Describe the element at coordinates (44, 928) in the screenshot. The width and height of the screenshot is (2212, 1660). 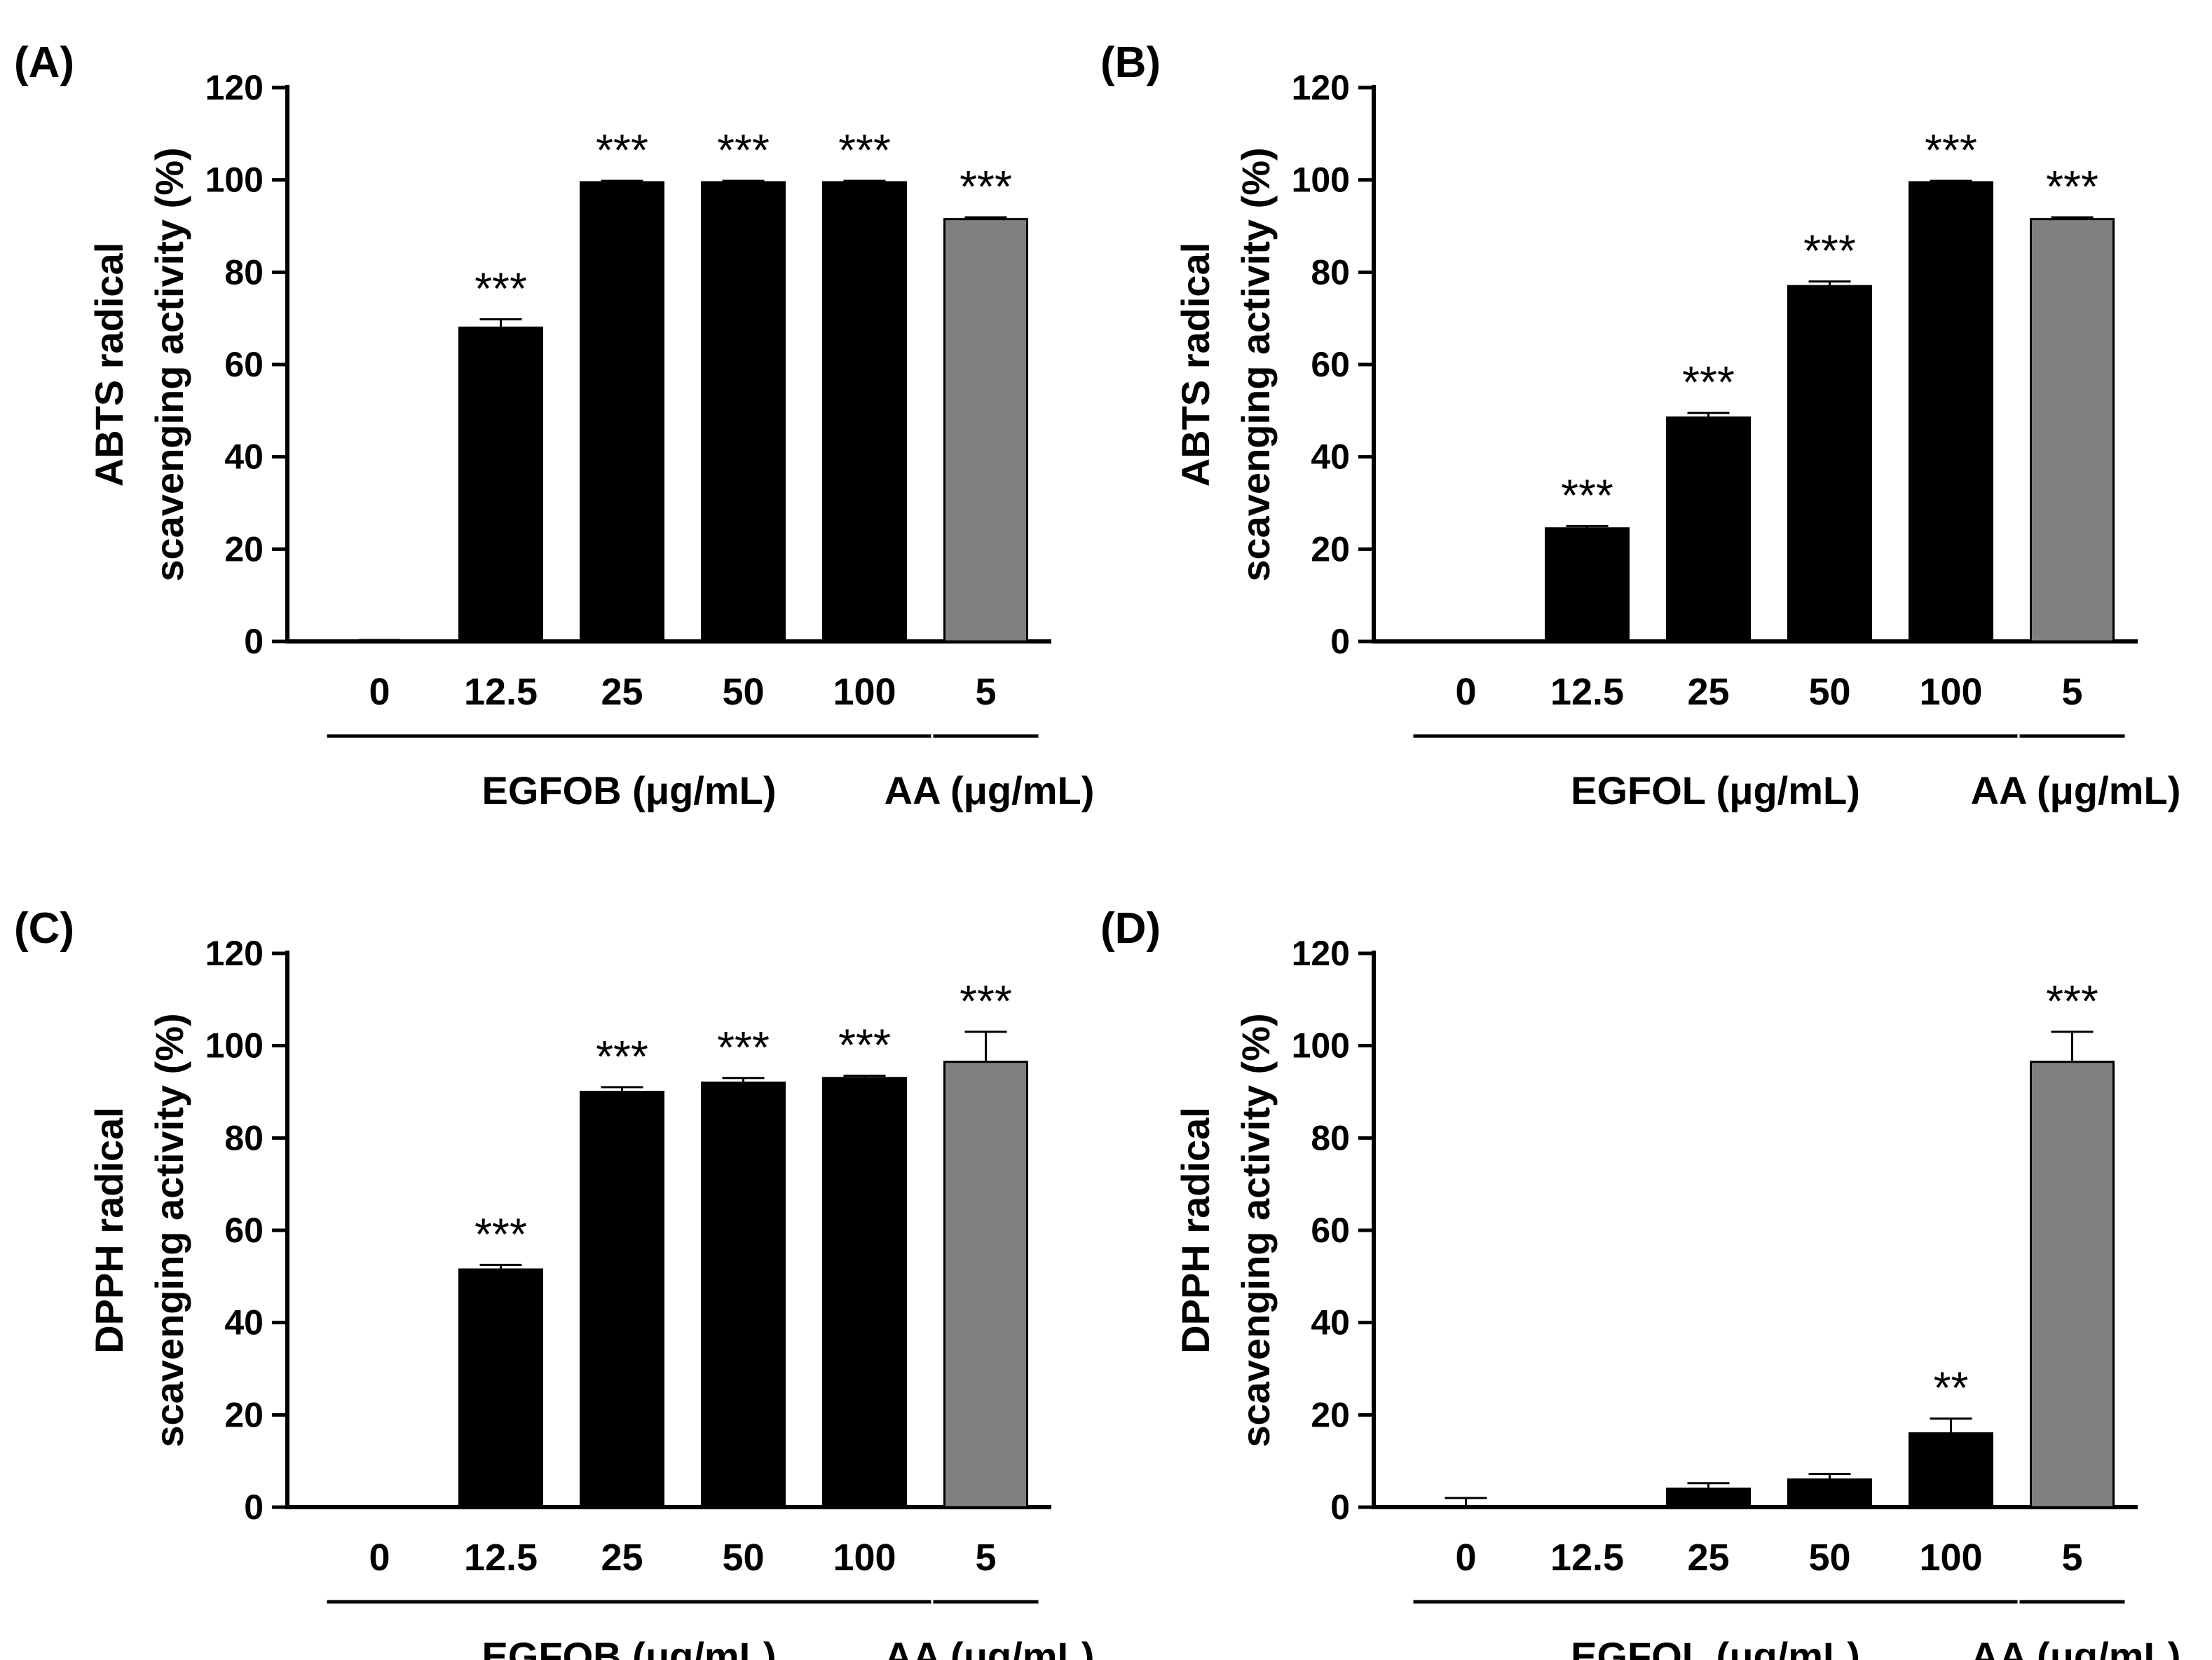
I see `panel-label-c: (C)` at that location.